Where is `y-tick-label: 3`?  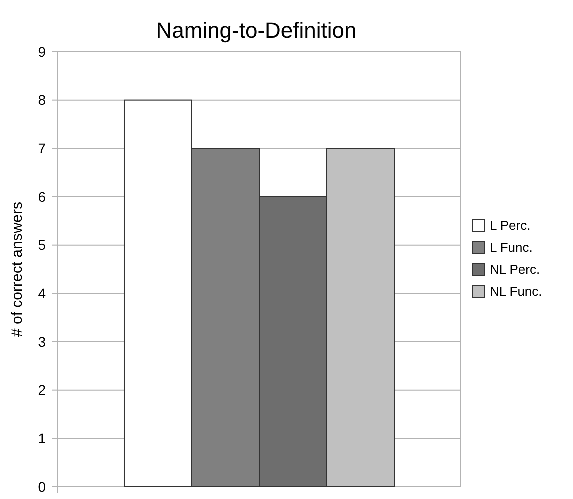
y-tick-label: 3 is located at coordinates (42, 342).